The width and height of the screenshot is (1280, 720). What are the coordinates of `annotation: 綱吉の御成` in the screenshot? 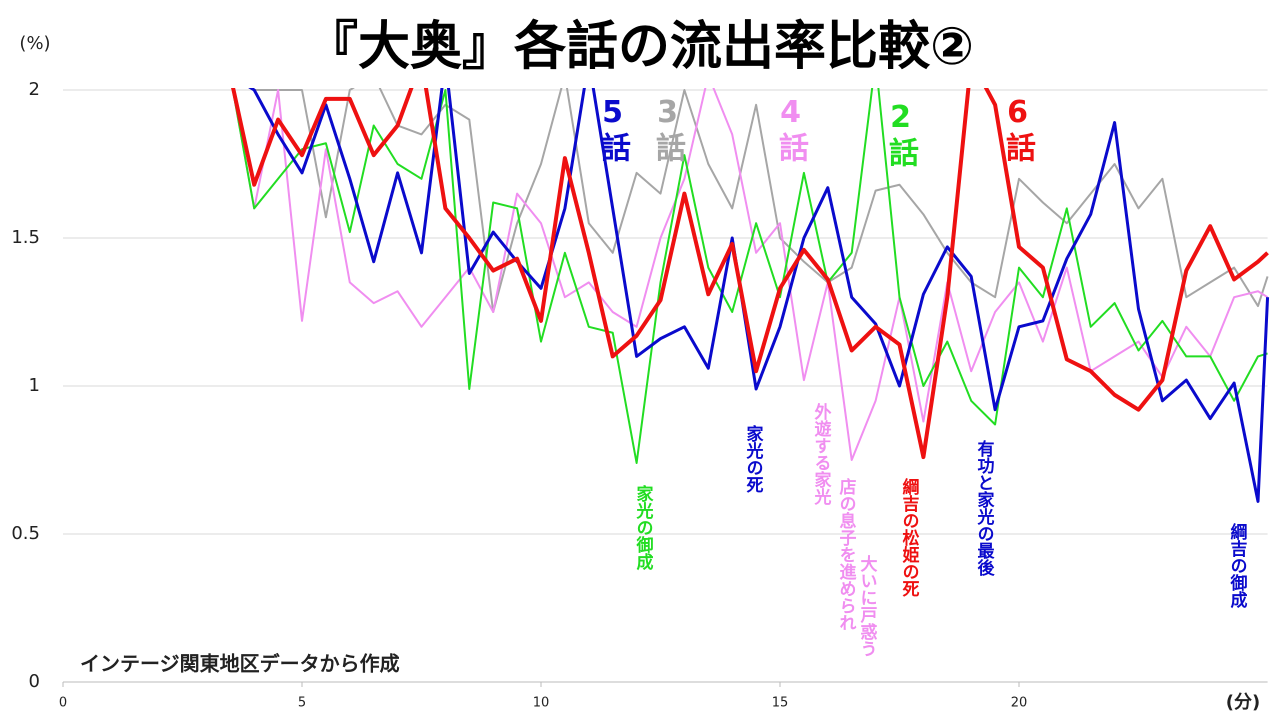 It's located at (1236, 565).